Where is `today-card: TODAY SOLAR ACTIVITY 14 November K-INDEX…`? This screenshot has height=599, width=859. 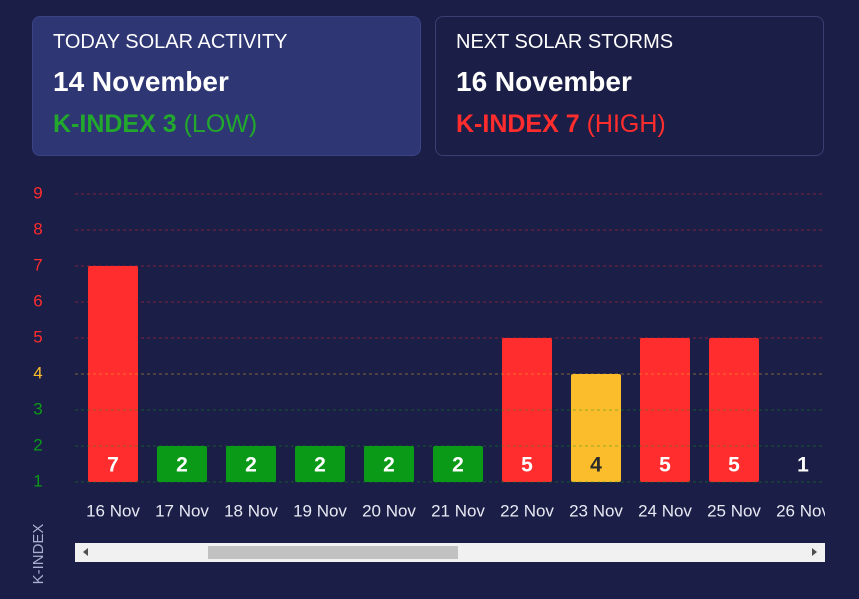 today-card: TODAY SOLAR ACTIVITY 14 November K-INDEX… is located at coordinates (226, 86).